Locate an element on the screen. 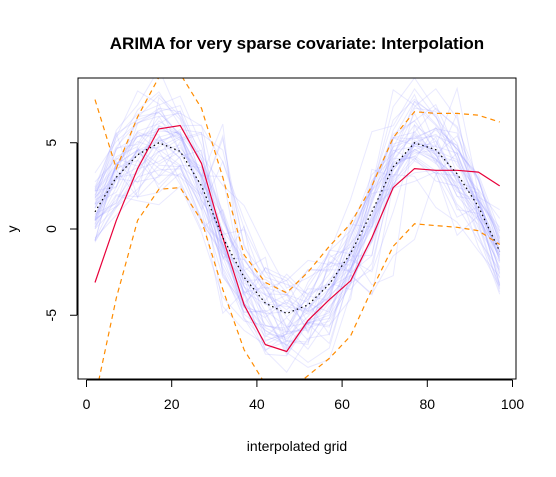 The height and width of the screenshot is (477, 556). x-tick-label: 40 is located at coordinates (257, 404).